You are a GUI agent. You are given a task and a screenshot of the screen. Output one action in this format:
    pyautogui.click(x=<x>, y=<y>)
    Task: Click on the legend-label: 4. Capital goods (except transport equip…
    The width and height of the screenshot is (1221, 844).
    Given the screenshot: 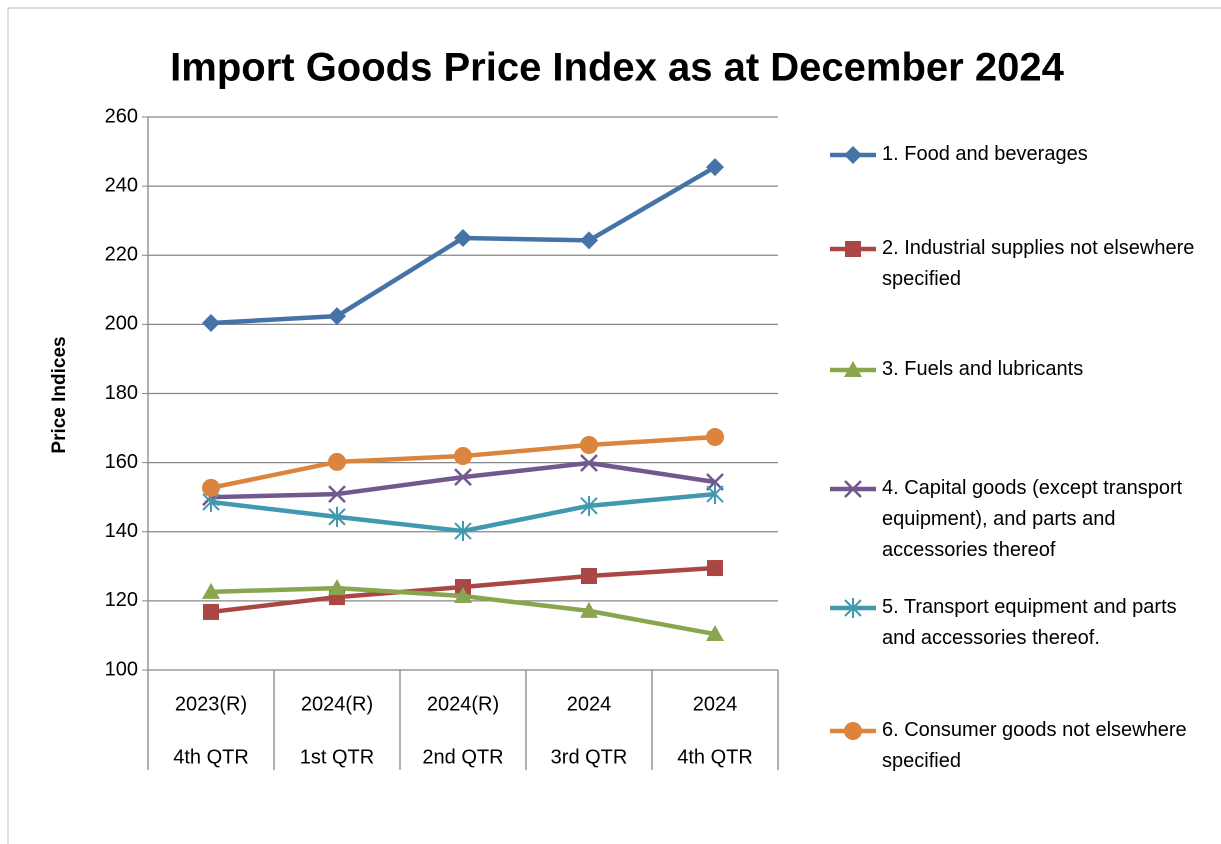 What is the action you would take?
    pyautogui.click(x=1032, y=519)
    